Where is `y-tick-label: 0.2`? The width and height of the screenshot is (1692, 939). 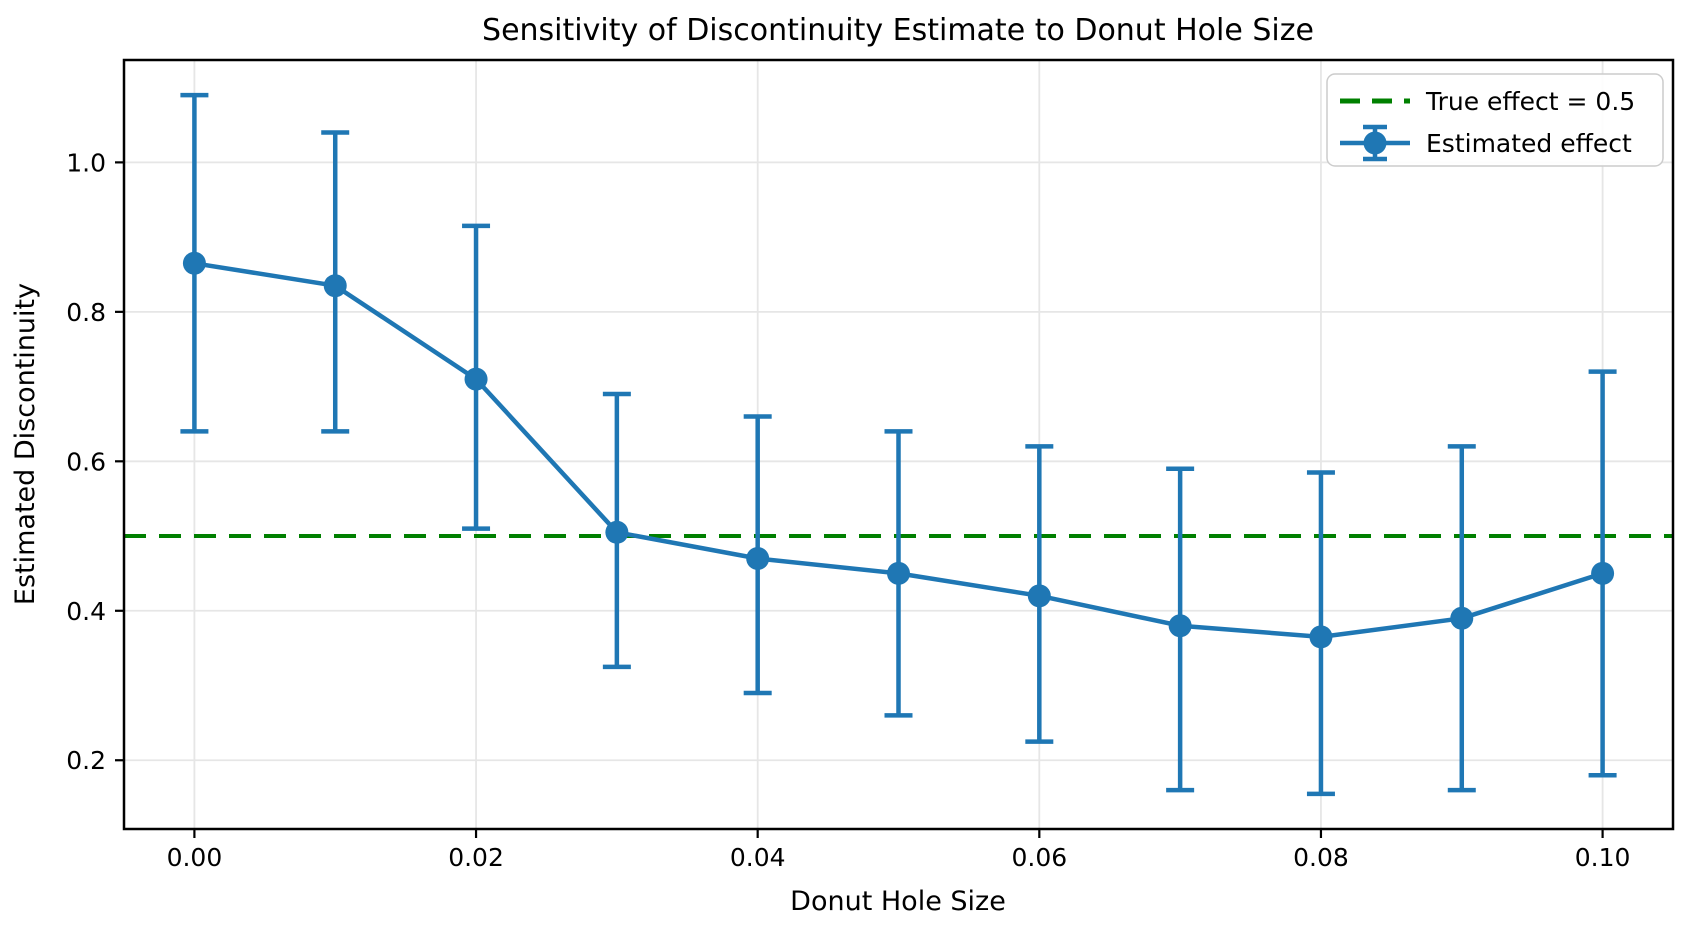 y-tick-label: 0.2 is located at coordinates (86, 760).